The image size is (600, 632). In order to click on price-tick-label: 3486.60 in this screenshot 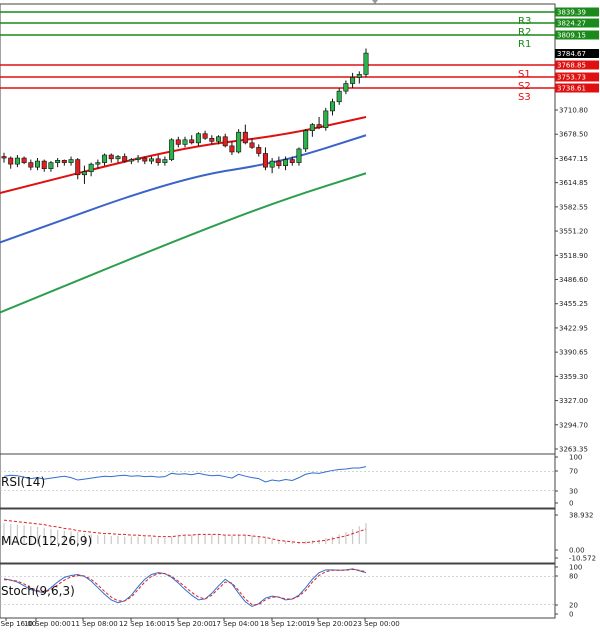, I will do `click(573, 280)`.